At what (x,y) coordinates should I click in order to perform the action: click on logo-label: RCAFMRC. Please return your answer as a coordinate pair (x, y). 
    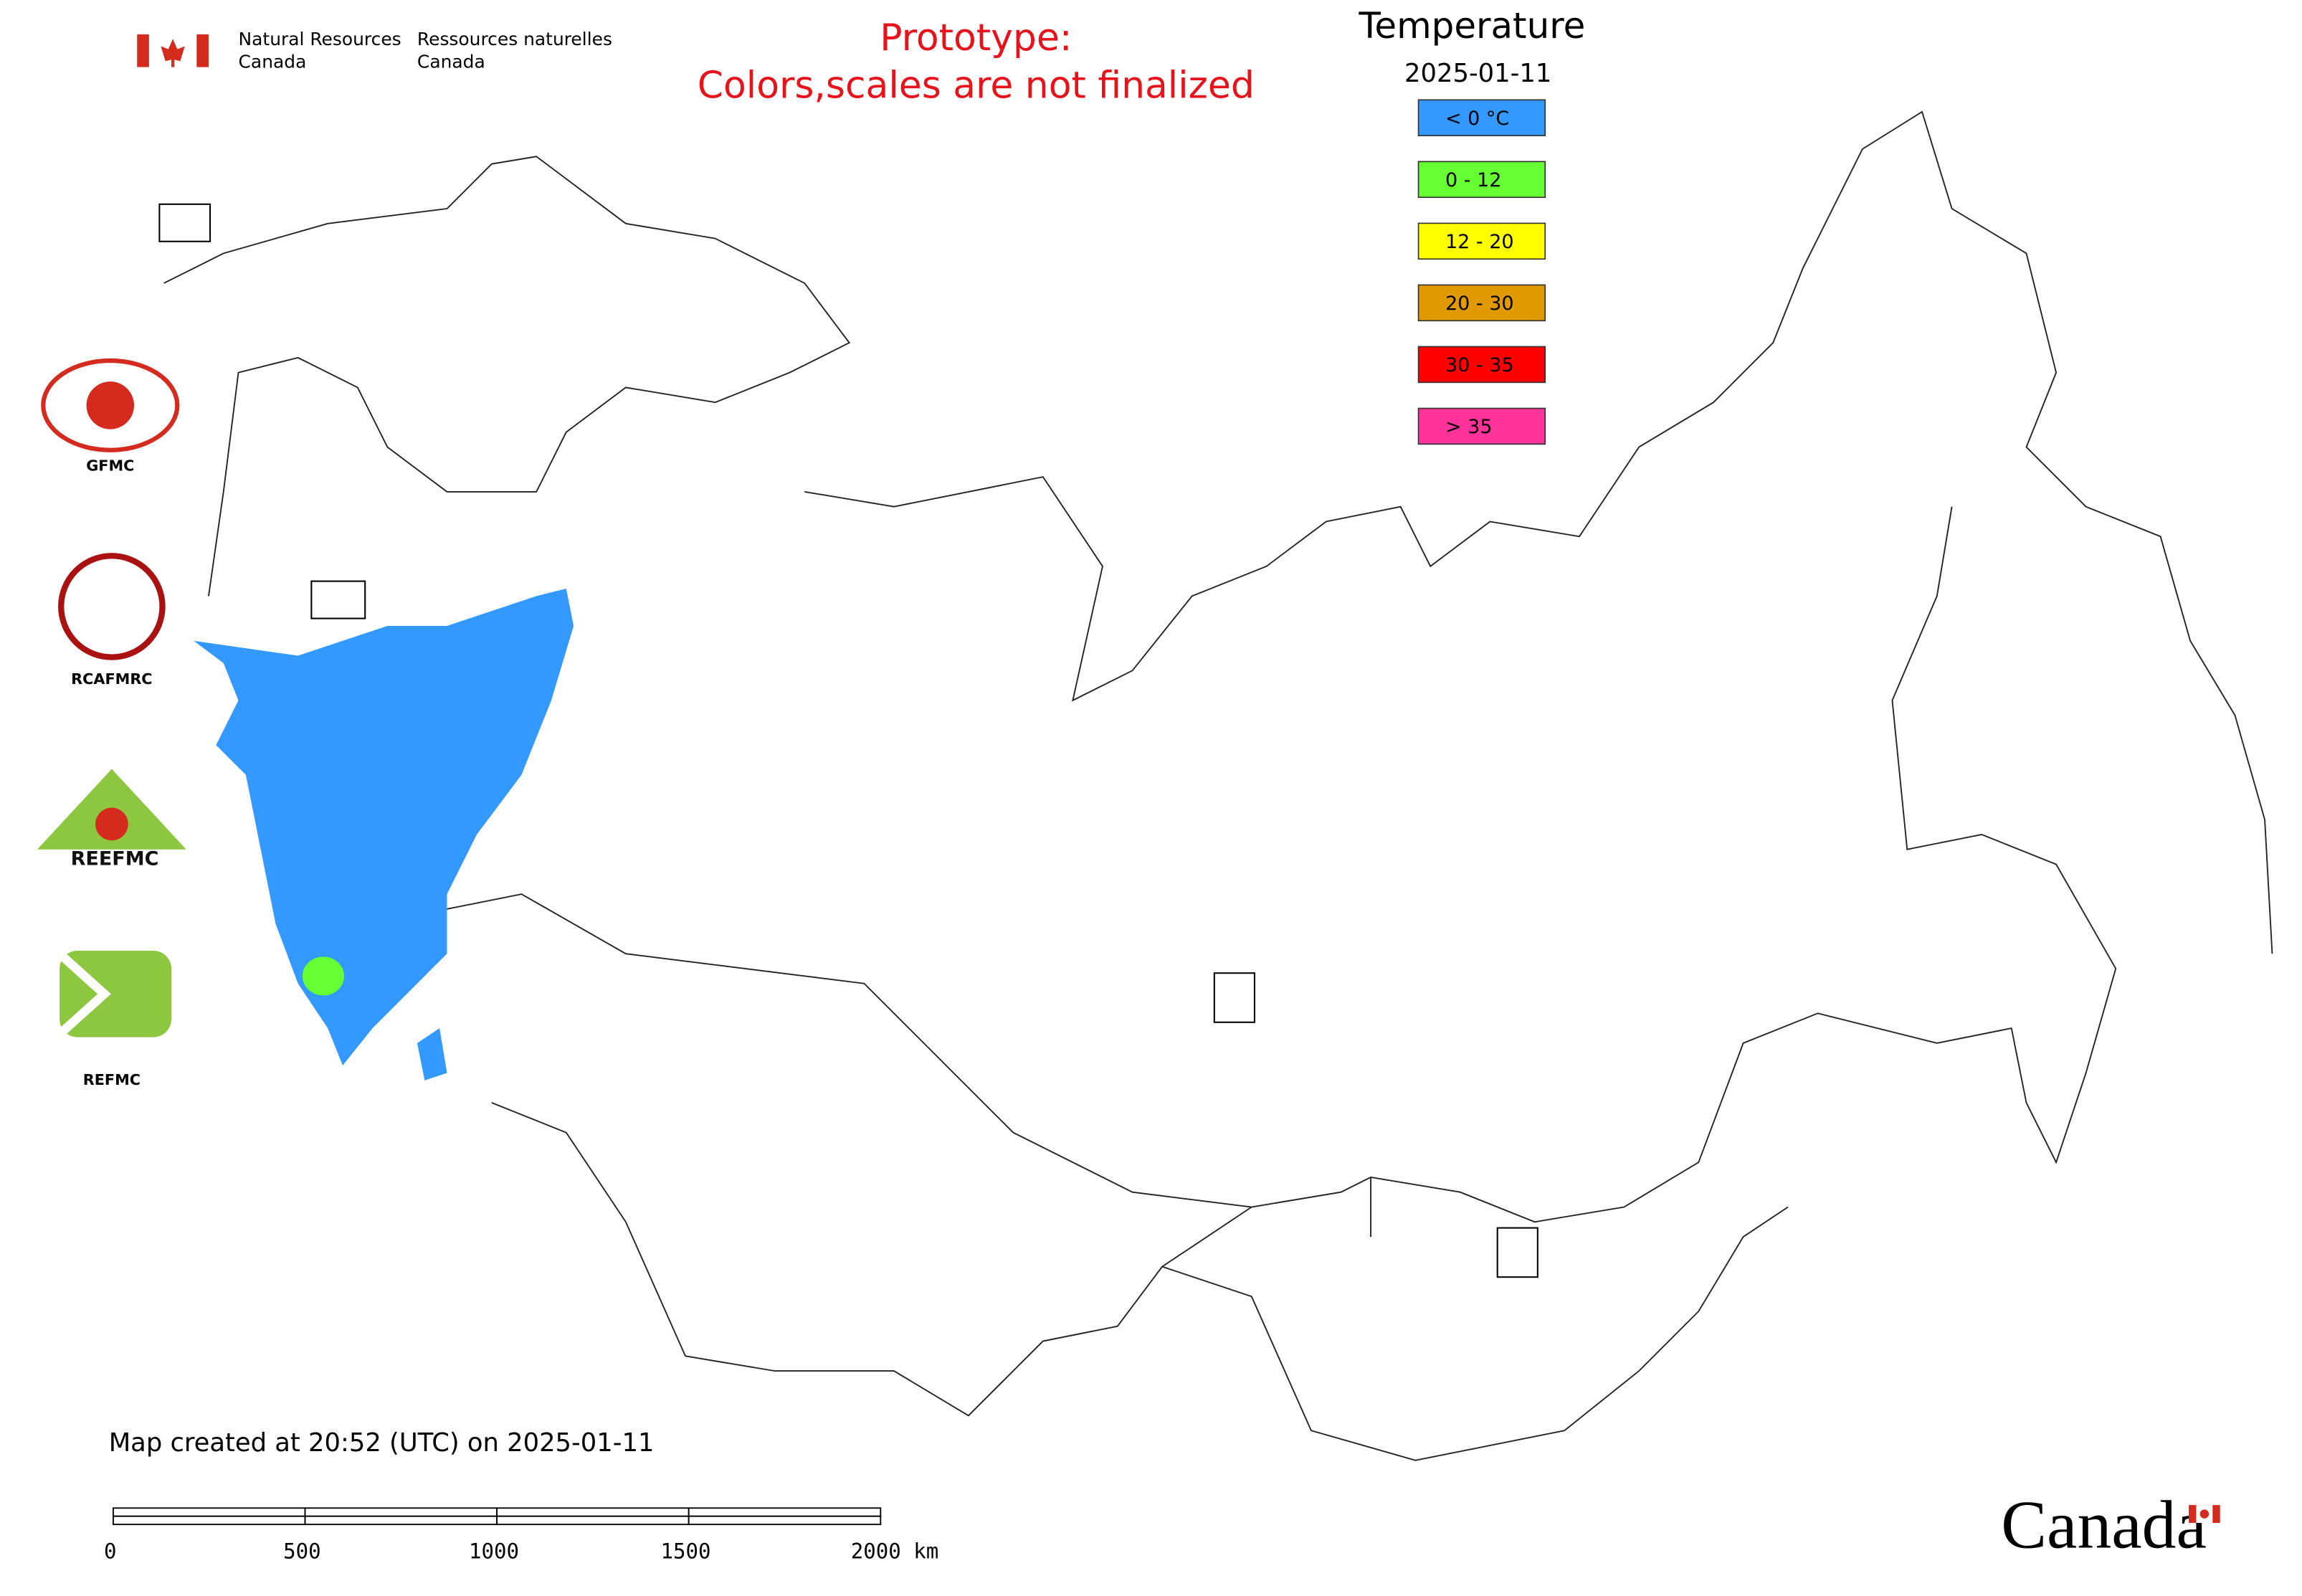
    Looking at the image, I should click on (112, 679).